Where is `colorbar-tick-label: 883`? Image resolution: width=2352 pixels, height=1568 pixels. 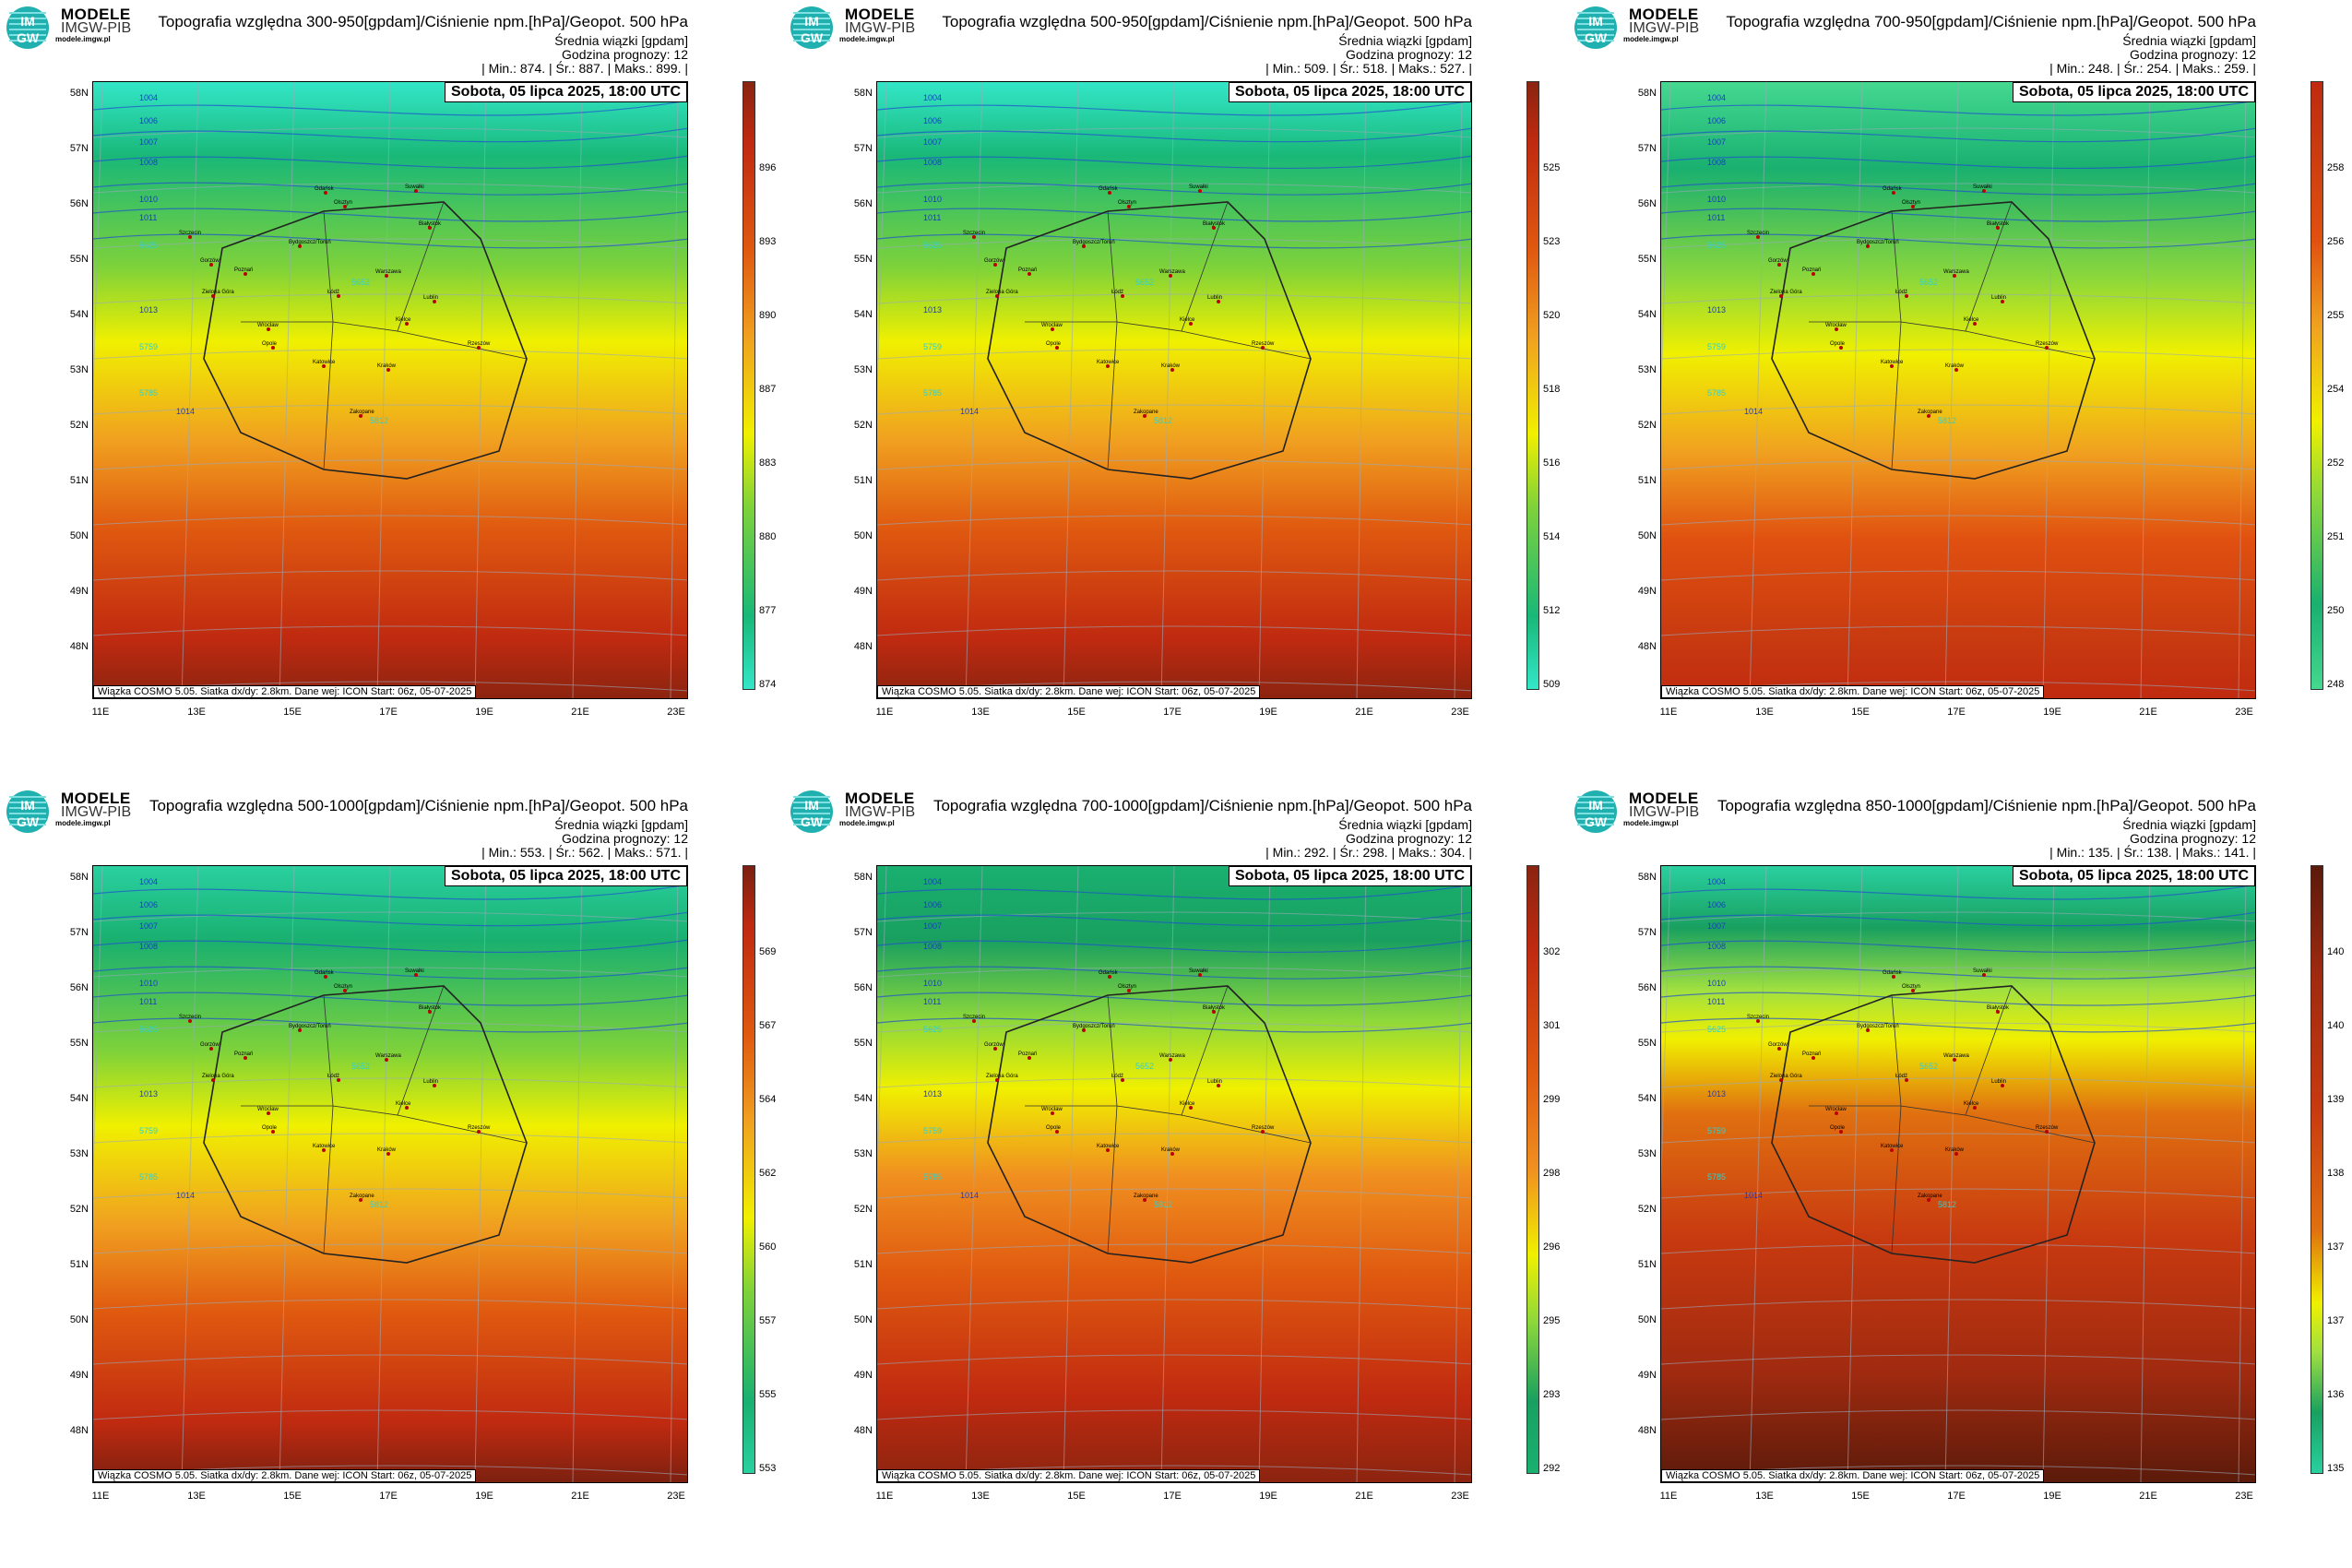
colorbar-tick-label: 883 is located at coordinates (768, 463).